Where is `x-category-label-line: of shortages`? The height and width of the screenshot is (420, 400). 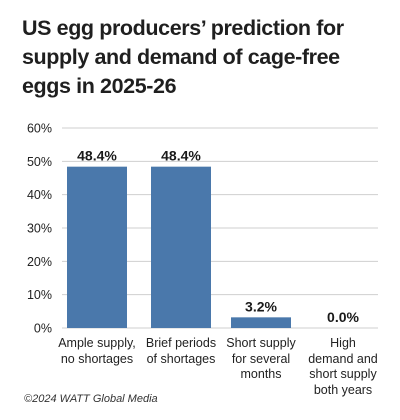
x-category-label-line: of shortages is located at coordinates (181, 358).